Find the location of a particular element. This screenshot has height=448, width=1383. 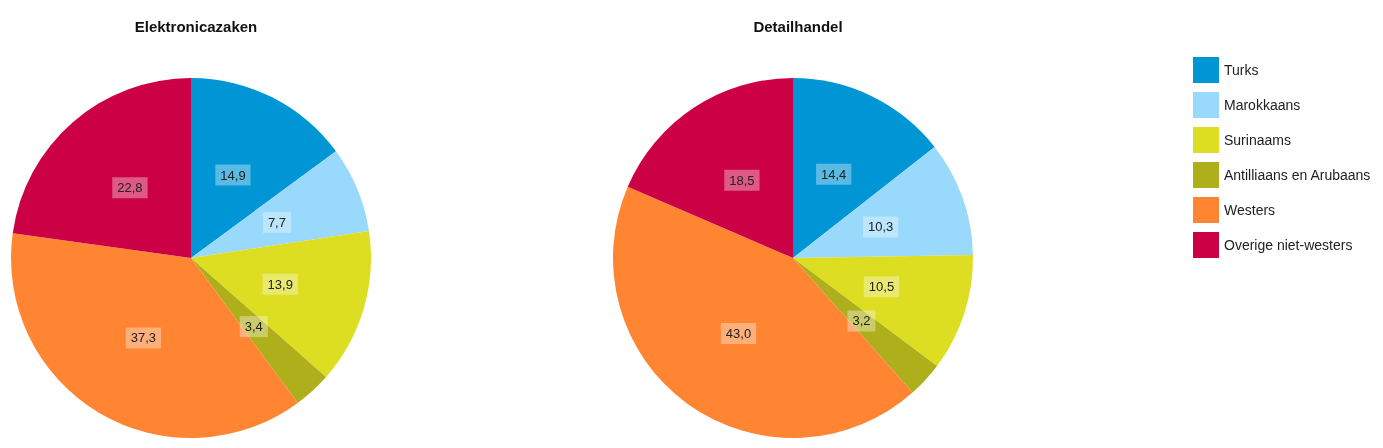

legend-label: Antilliaans en Arubaans is located at coordinates (1297, 175).